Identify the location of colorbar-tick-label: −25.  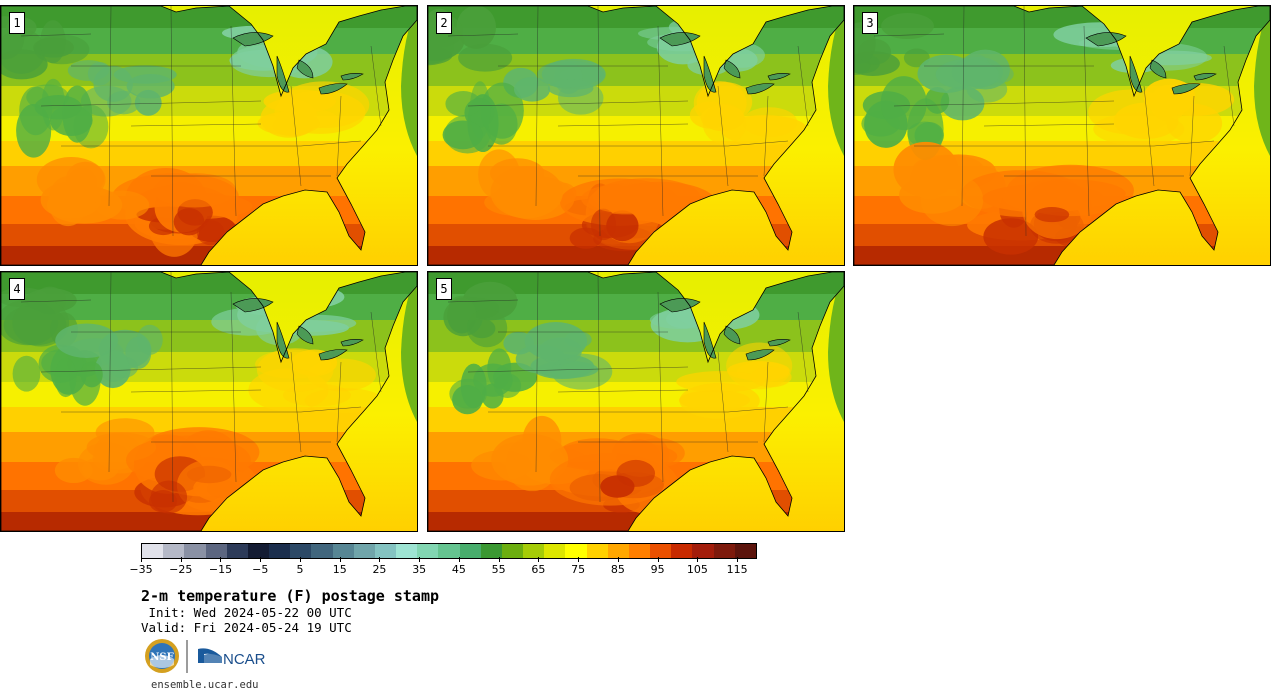
(181, 569).